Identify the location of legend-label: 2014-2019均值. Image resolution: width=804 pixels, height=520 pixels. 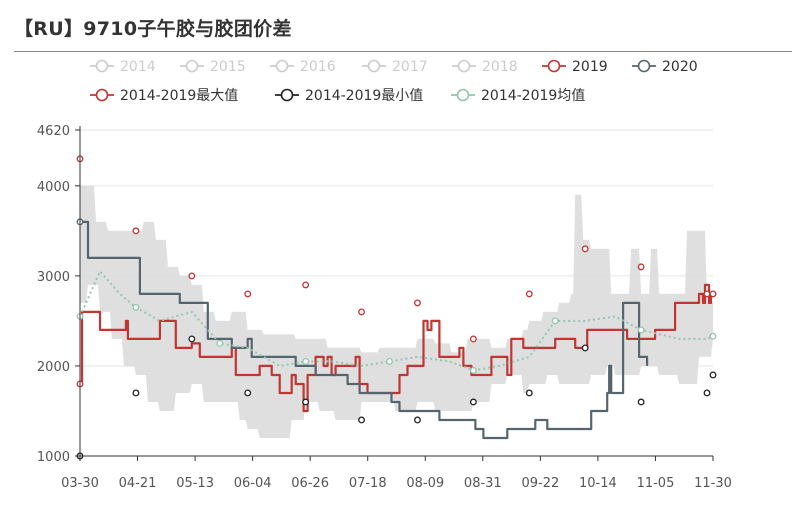
(533, 96).